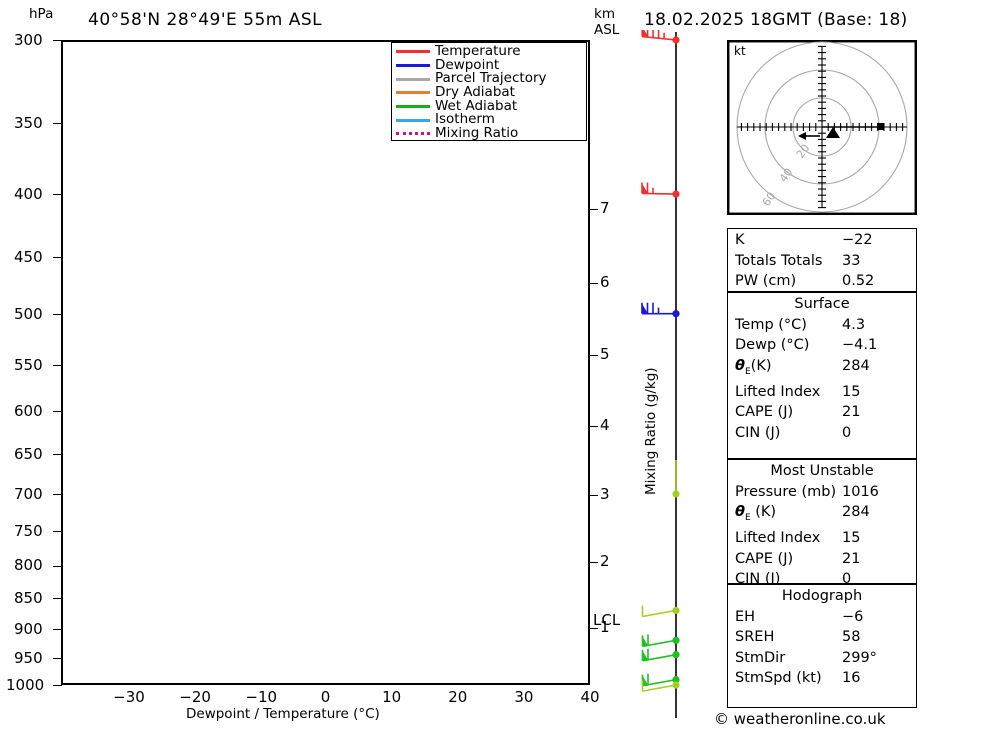  Describe the element at coordinates (822, 304) in the screenshot. I see `table-caption: Surface` at that location.